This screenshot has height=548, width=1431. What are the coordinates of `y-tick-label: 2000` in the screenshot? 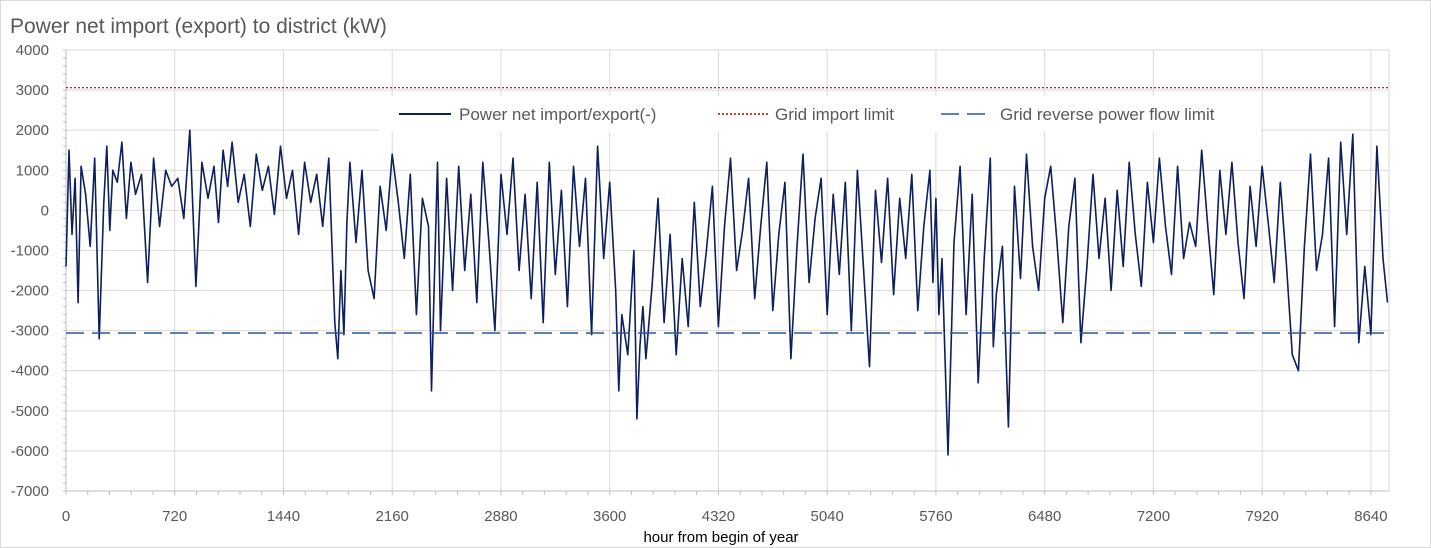 It's located at (32, 130).